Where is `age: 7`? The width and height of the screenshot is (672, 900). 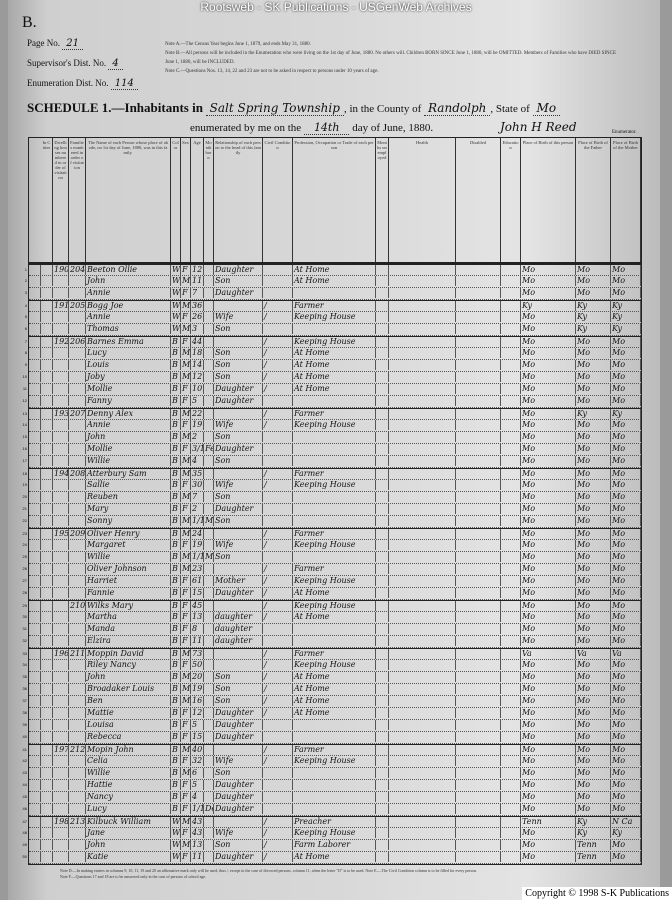
age: 7 is located at coordinates (197, 497).